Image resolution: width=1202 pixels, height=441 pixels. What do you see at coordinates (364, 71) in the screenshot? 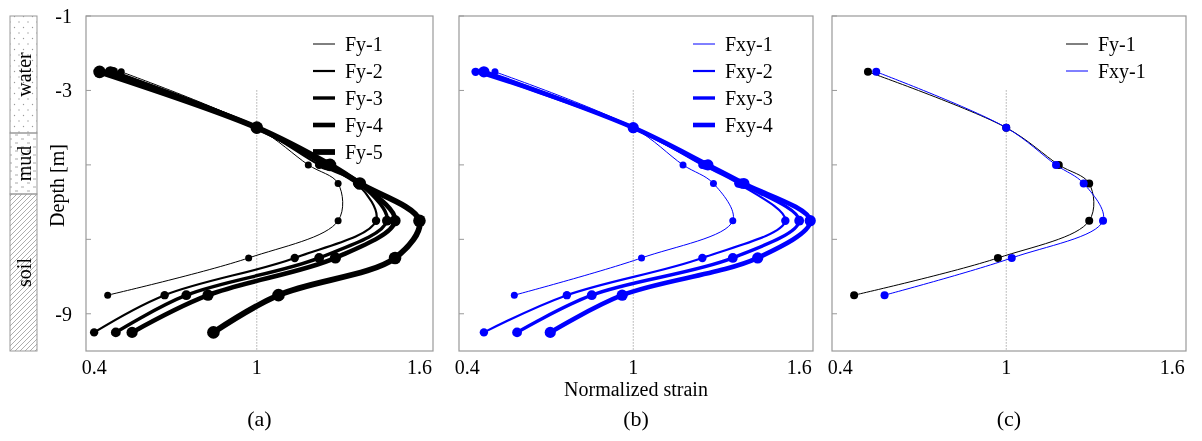
I see `legend-label: Fy-2` at bounding box center [364, 71].